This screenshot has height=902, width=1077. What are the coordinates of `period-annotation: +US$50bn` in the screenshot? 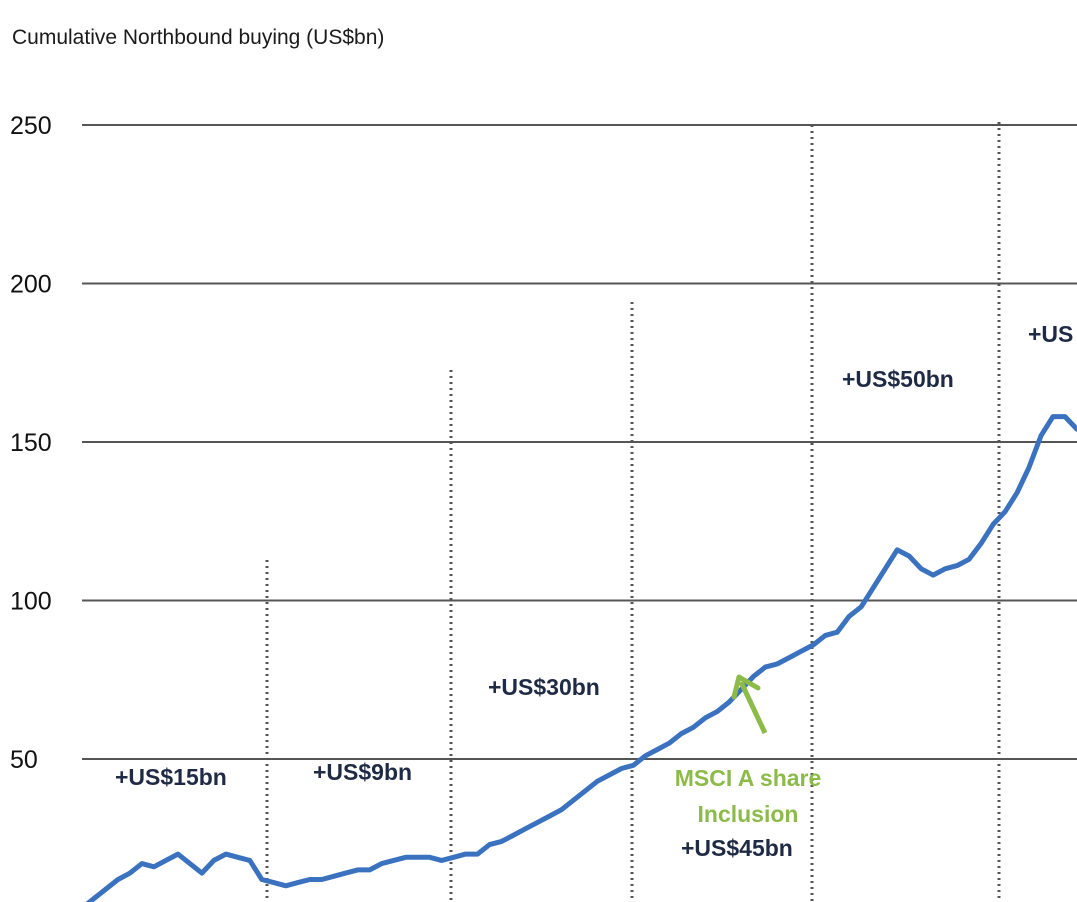 It's located at (898, 379).